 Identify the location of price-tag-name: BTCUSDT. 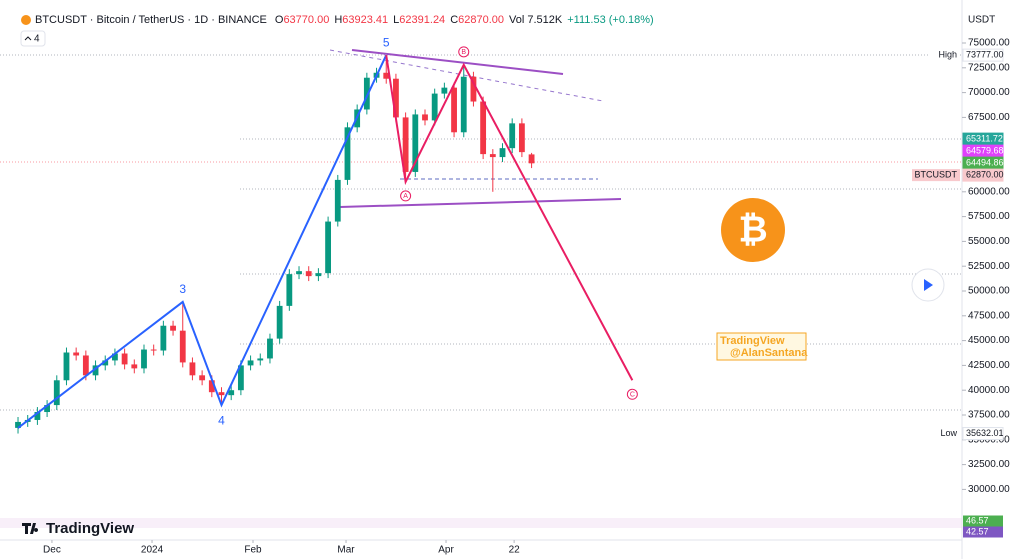
(936, 174).